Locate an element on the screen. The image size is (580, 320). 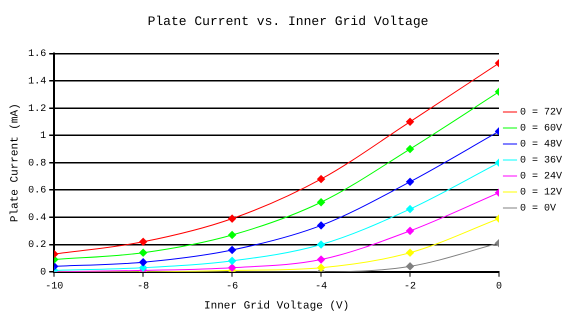
y-tick-label: 0.4 is located at coordinates (37, 218).